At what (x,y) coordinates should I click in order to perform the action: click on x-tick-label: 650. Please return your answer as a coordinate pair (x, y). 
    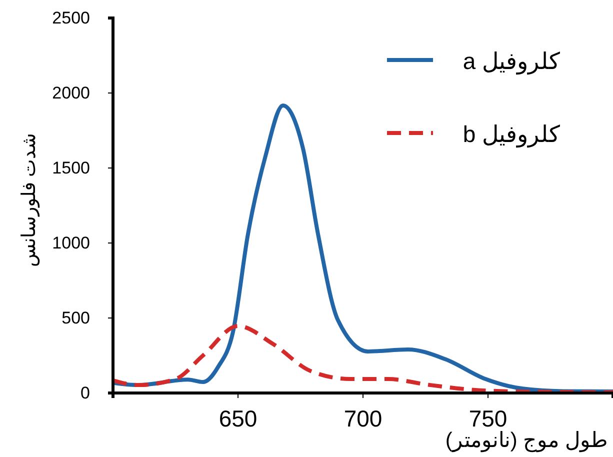
    Looking at the image, I should click on (238, 418).